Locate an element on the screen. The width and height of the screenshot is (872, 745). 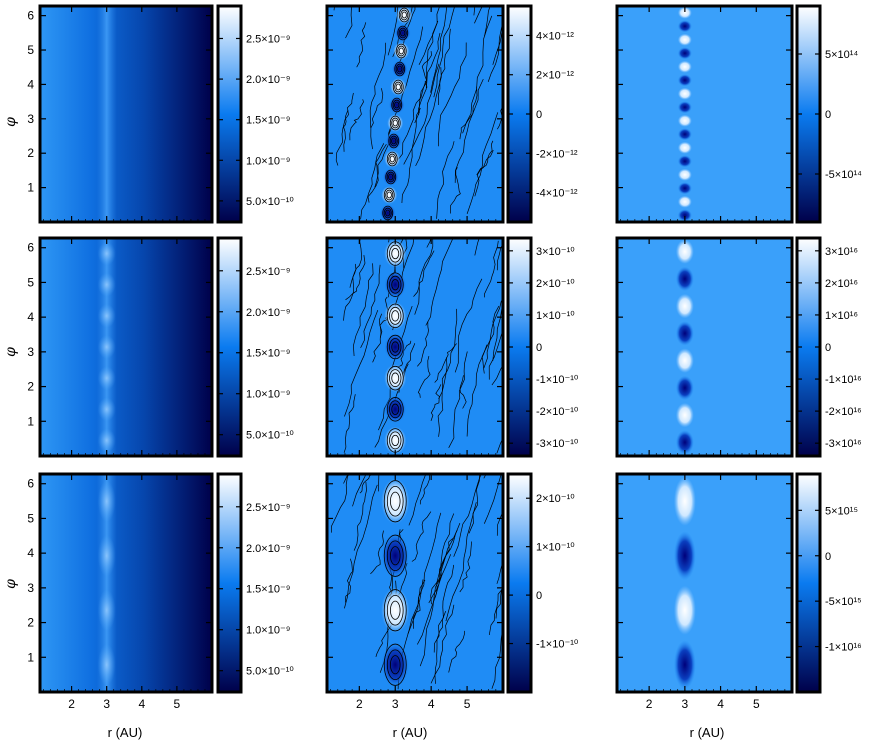
y-tick-label: 6 is located at coordinates (30, 16).